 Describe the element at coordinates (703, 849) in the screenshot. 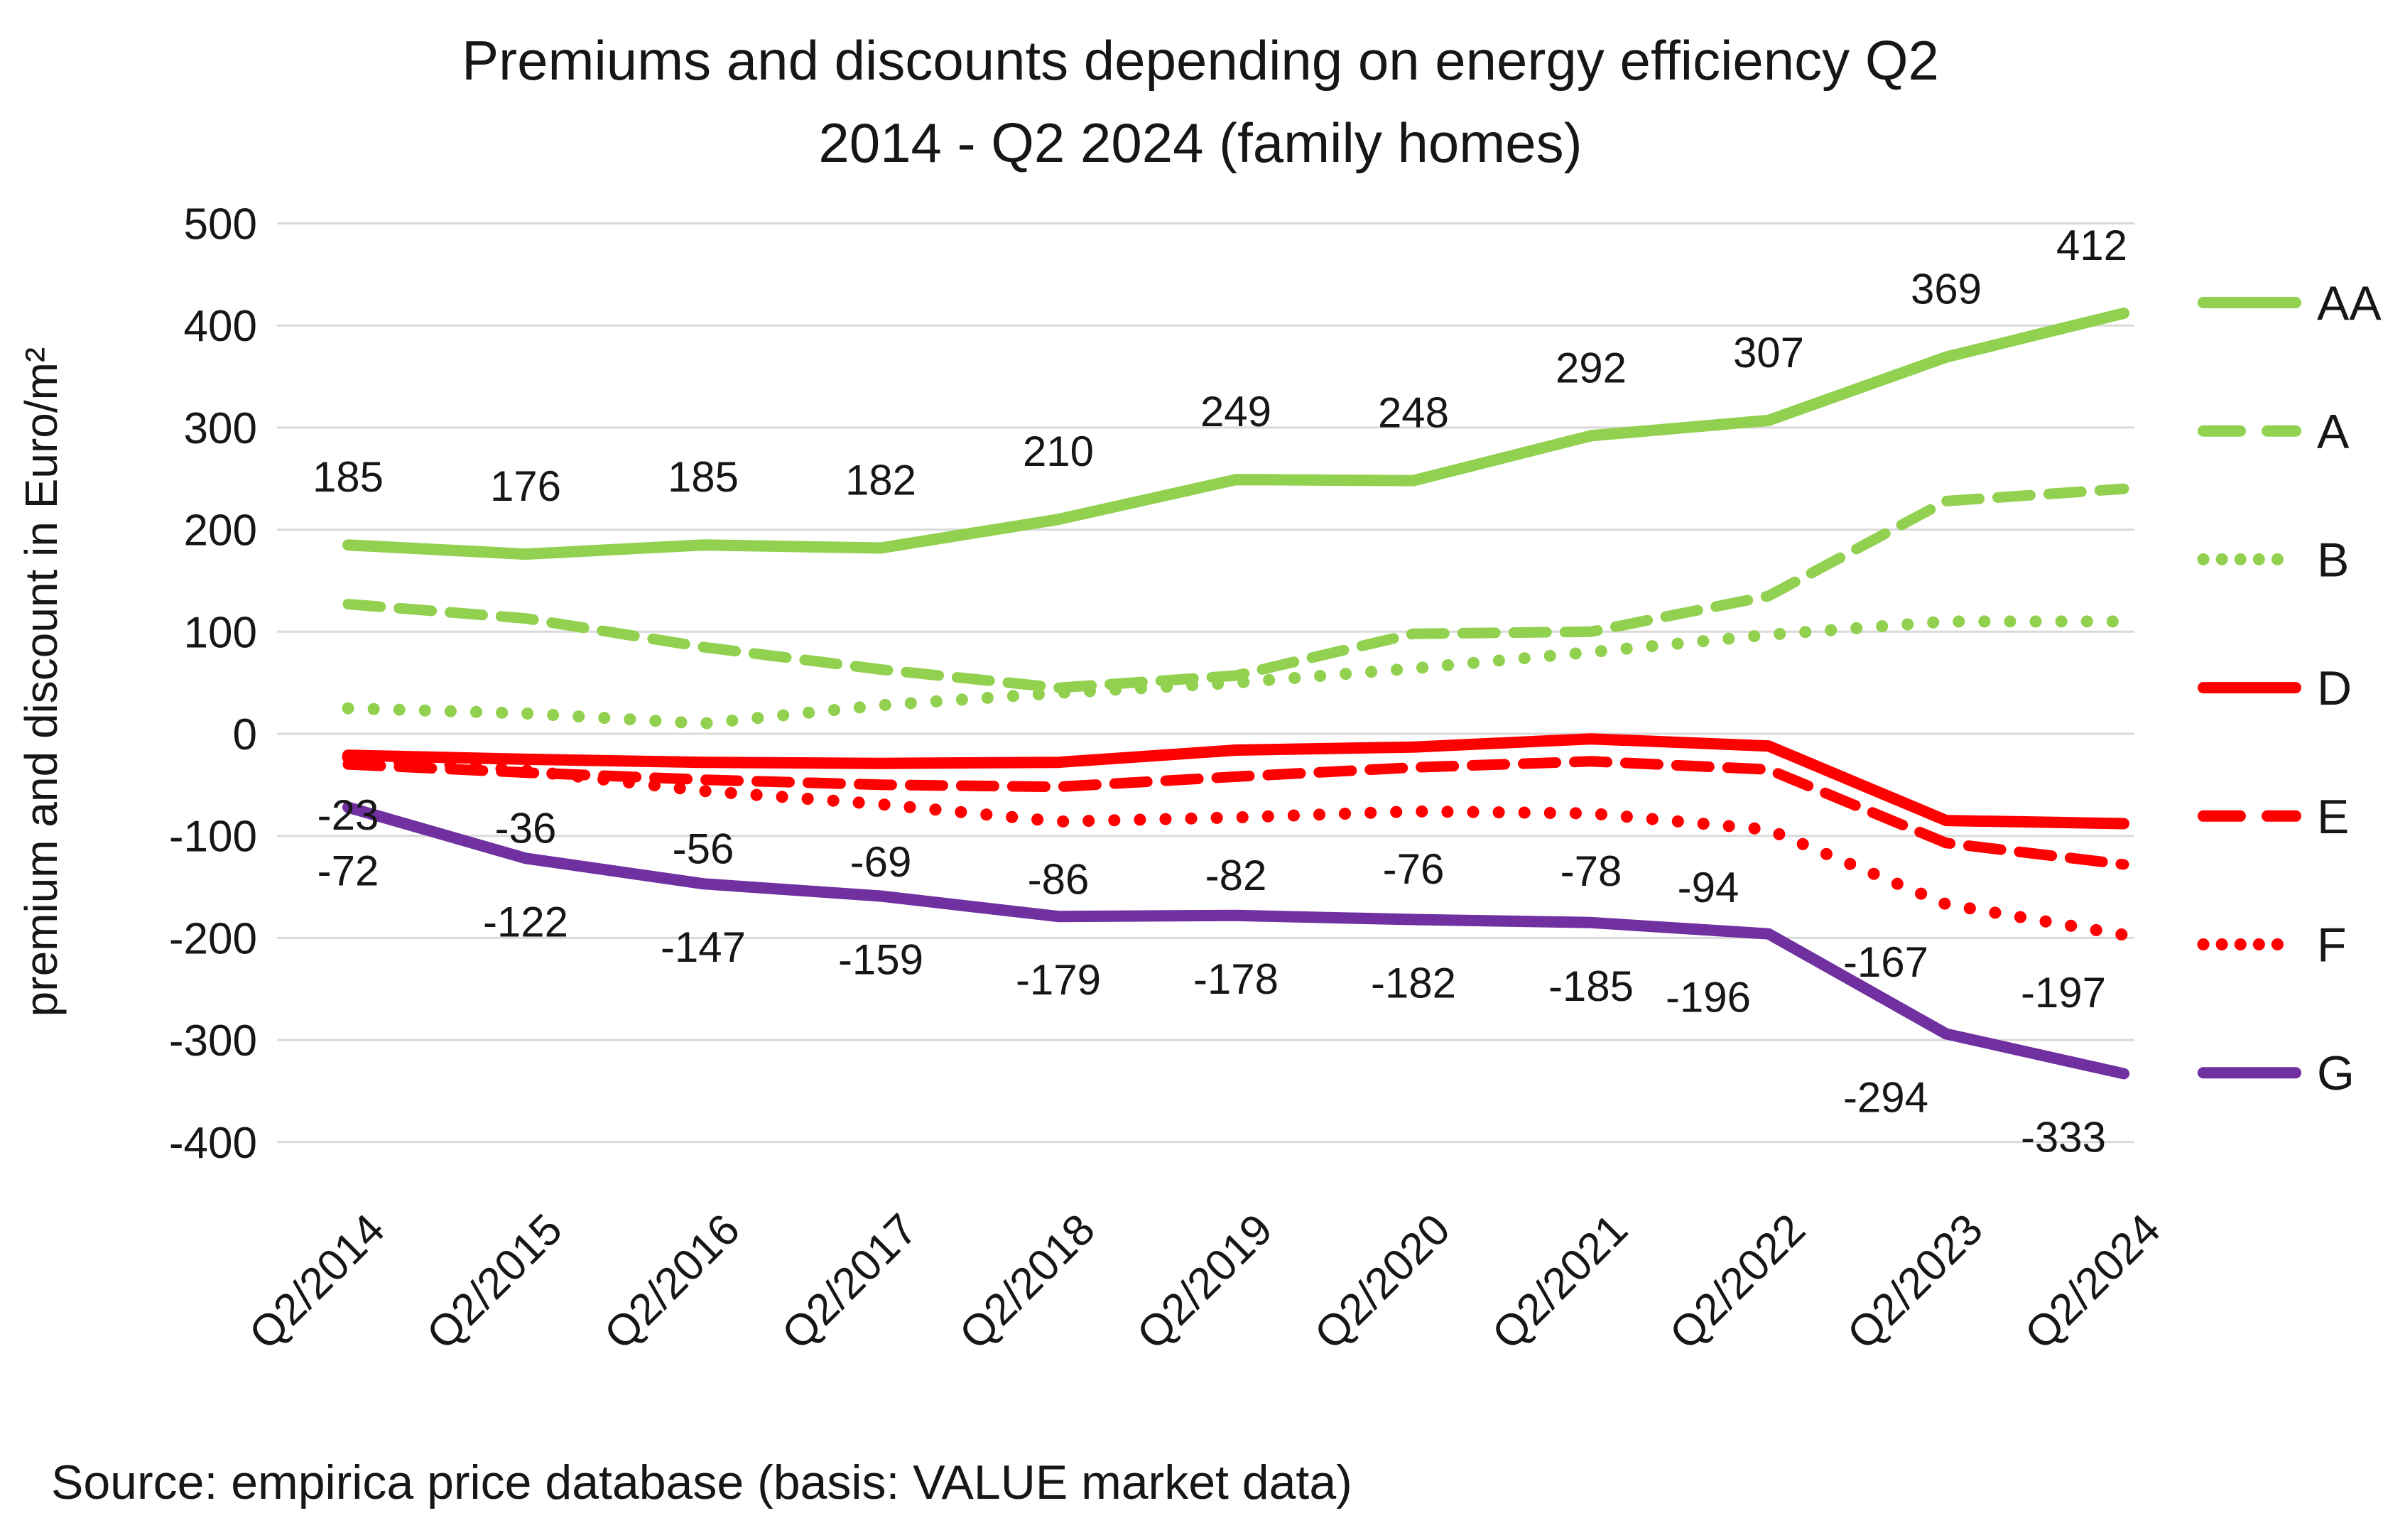

I see `data-label-F: -56` at that location.